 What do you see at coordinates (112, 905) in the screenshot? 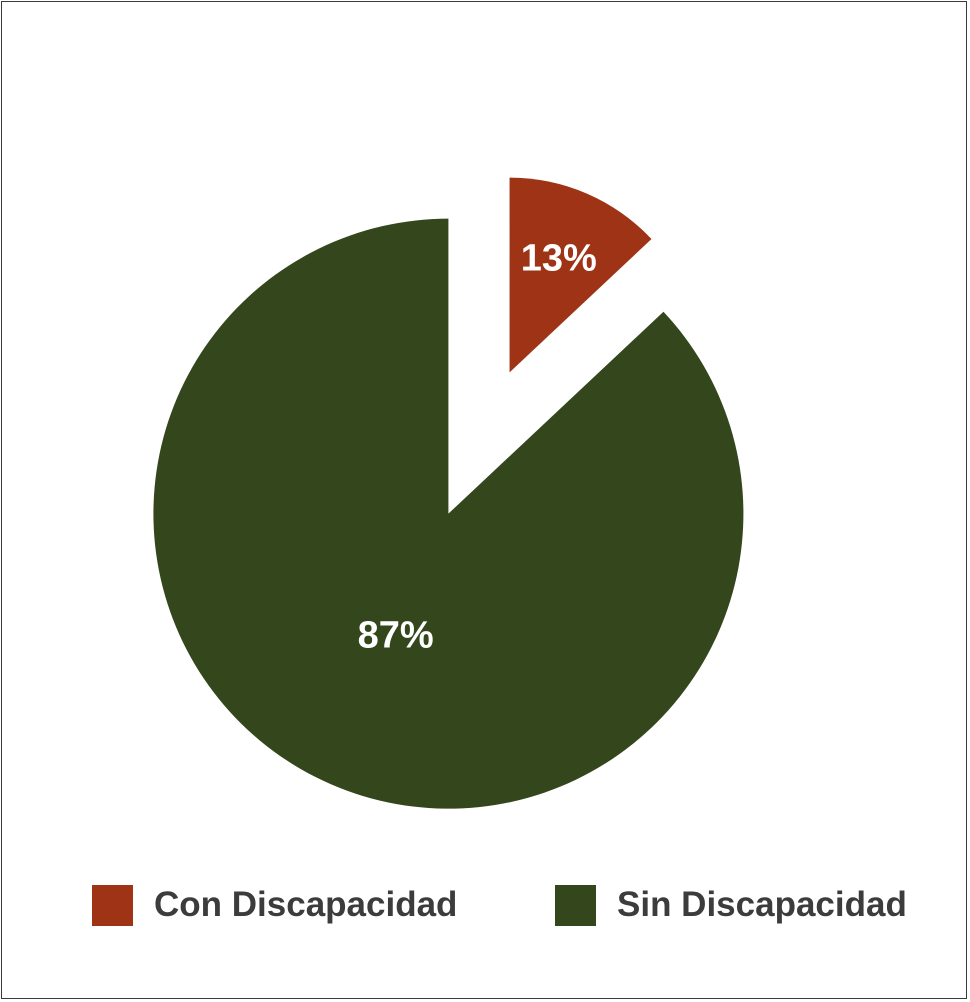
I see `legend-swatch-con-discapacidad` at bounding box center [112, 905].